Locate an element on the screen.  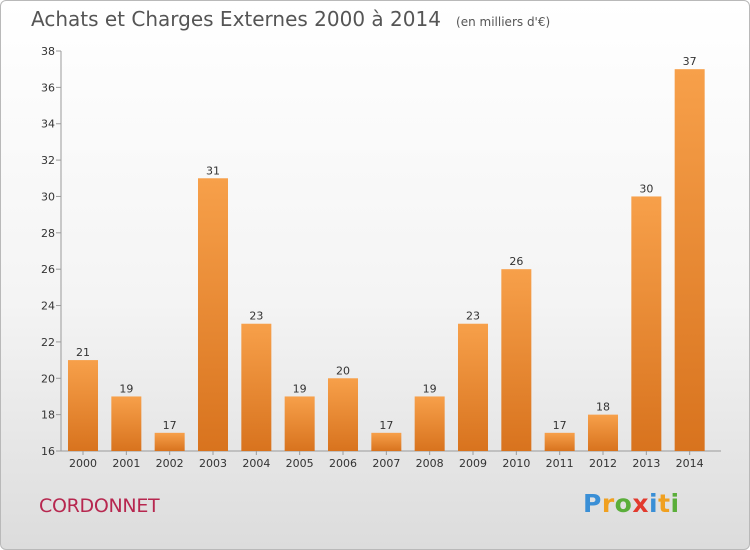
bar-value-label: 30 is located at coordinates (646, 188).